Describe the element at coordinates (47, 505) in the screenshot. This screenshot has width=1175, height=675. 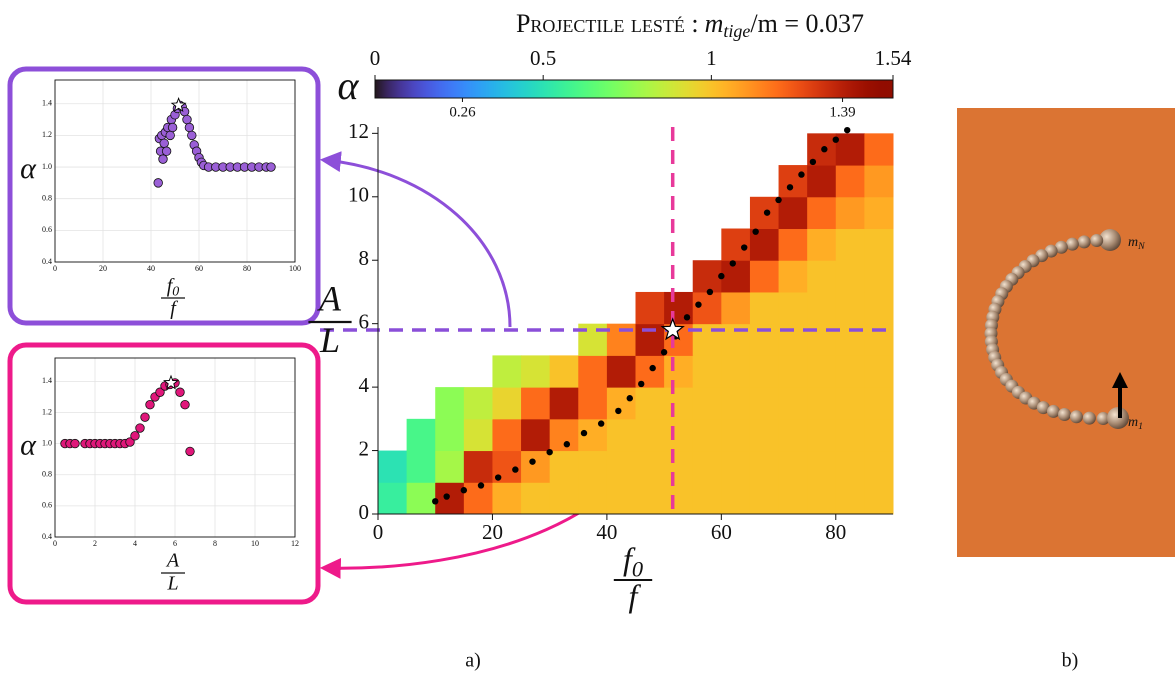
I see `y-tick-label: 0.6` at that location.